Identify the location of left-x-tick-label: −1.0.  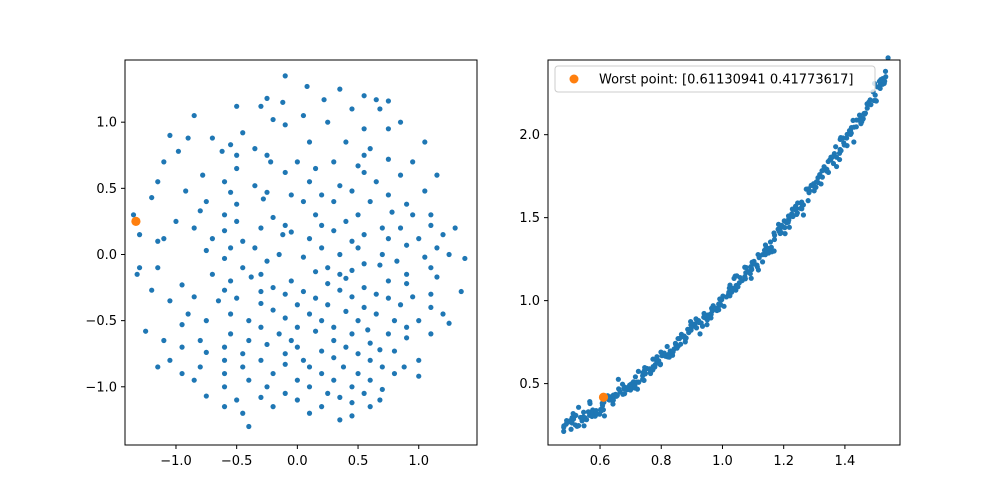
(176, 461).